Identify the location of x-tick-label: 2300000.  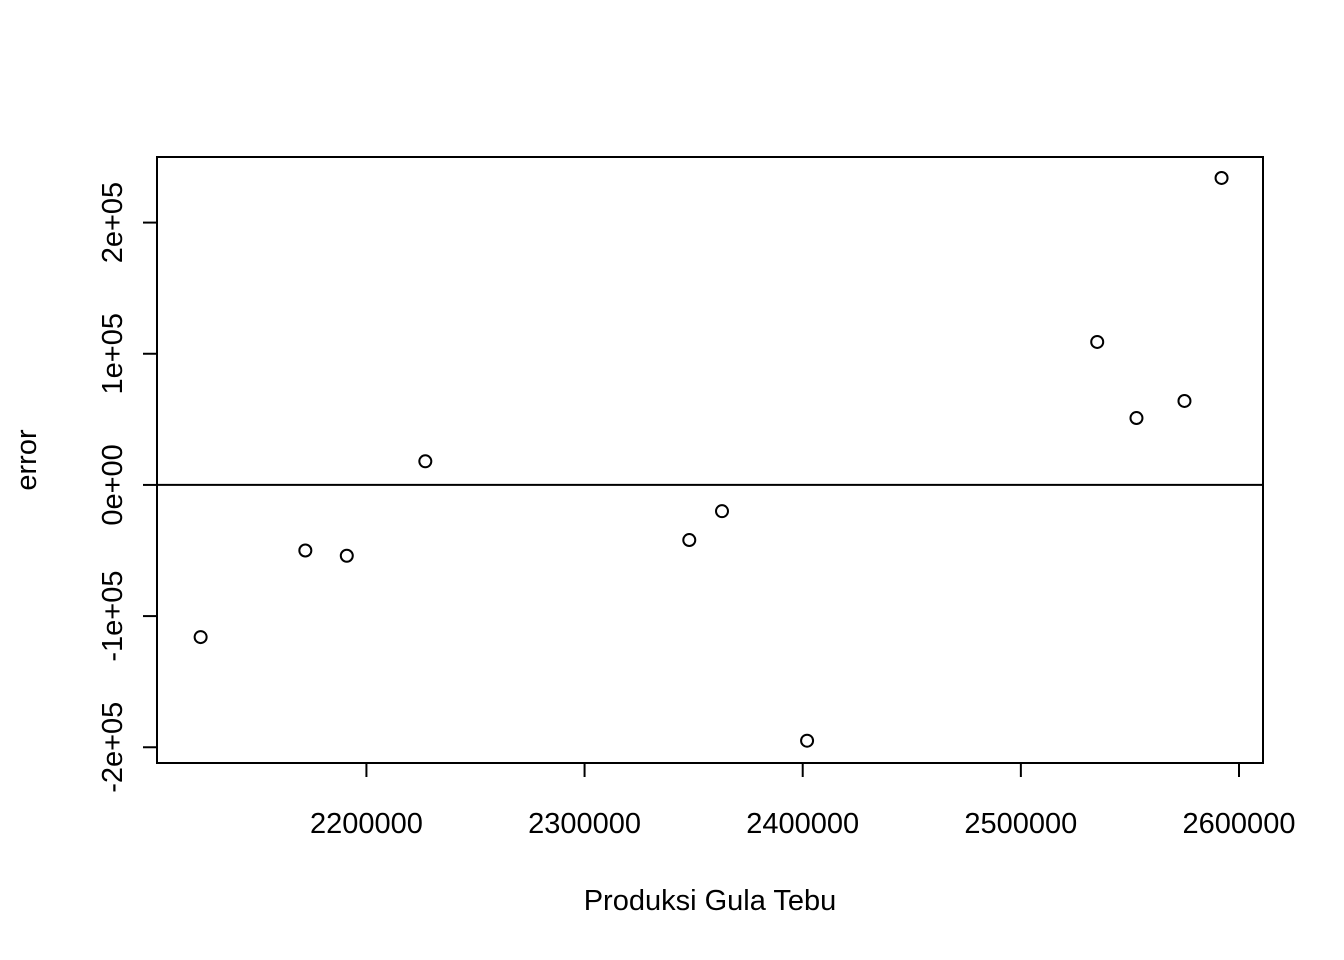
(584, 824).